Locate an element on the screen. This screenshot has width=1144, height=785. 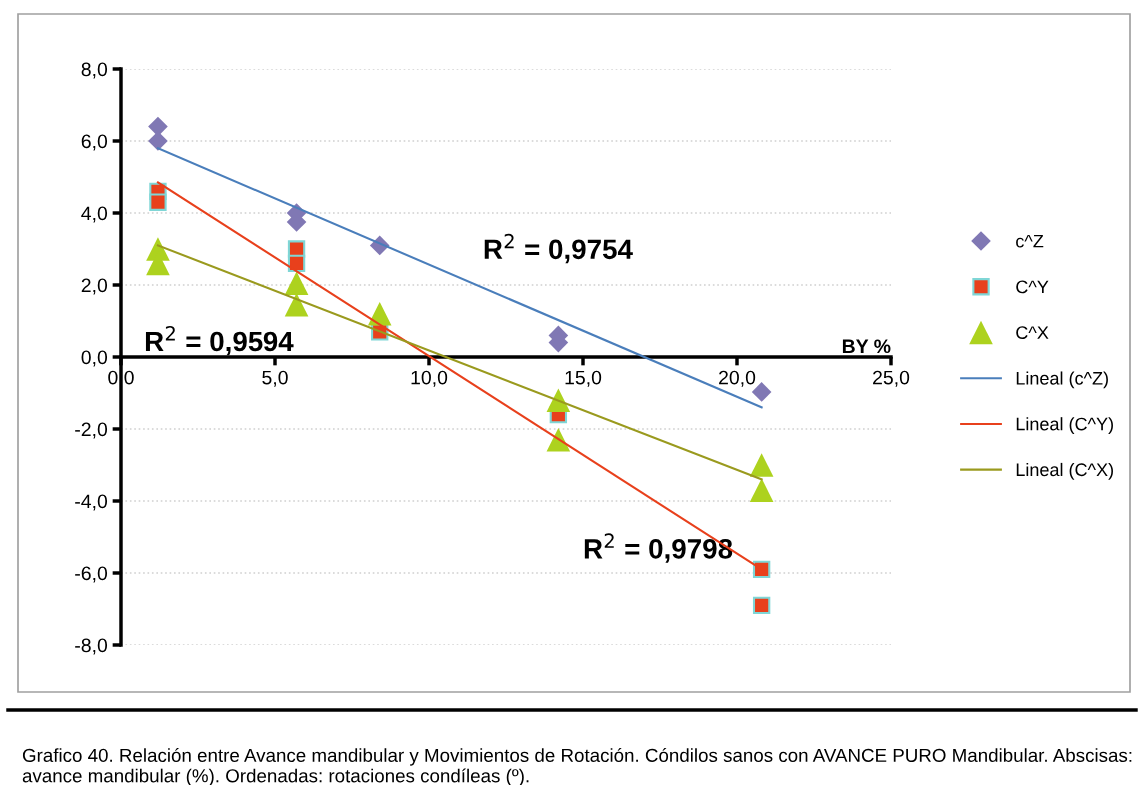
y-tick-label: -2,0 is located at coordinates (91, 430).